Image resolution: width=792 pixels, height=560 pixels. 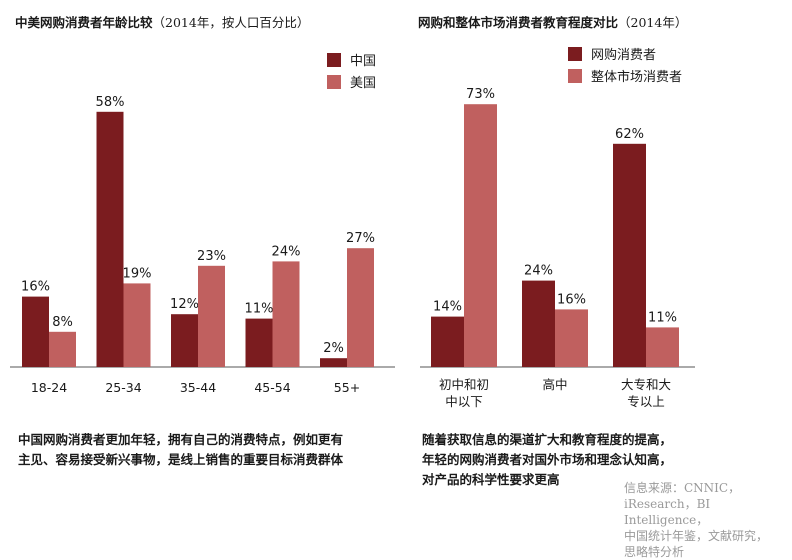 I want to click on left-legend-item-usa: 美国, so click(x=351, y=81).